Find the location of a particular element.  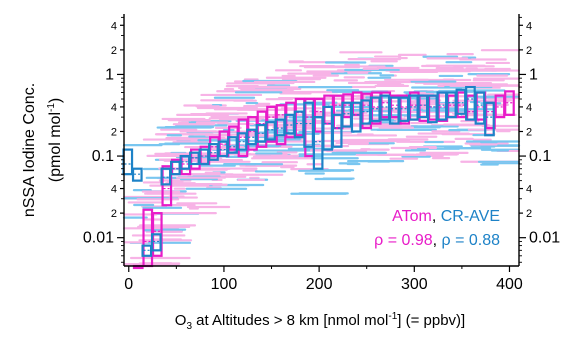

y-tick-label-left: 1 is located at coordinates (109, 74).